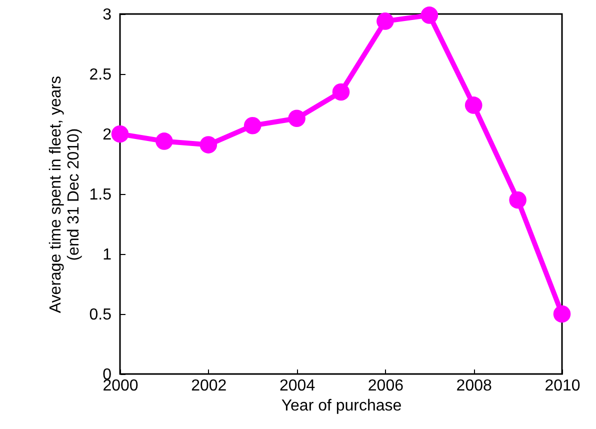 Image resolution: width=596 pixels, height=429 pixels. What do you see at coordinates (562, 386) in the screenshot?
I see `x-tick-label: 2010` at bounding box center [562, 386].